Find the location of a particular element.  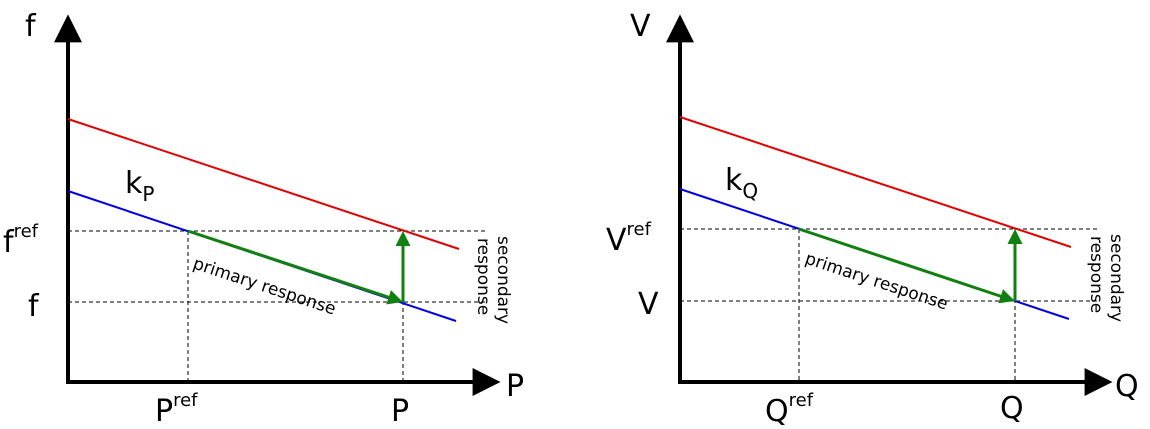

right-value-y-label: V is located at coordinates (648, 304).